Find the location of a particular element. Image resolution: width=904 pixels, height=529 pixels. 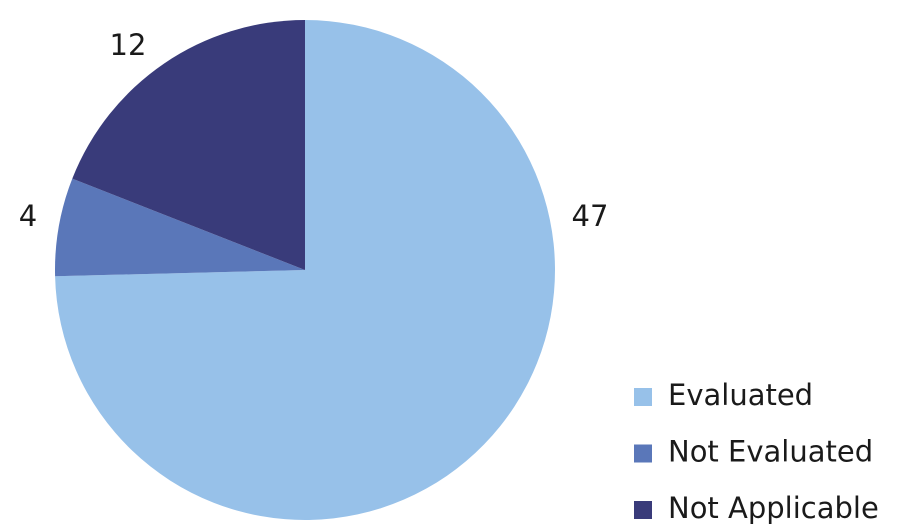

data-label: 12 is located at coordinates (128, 45).